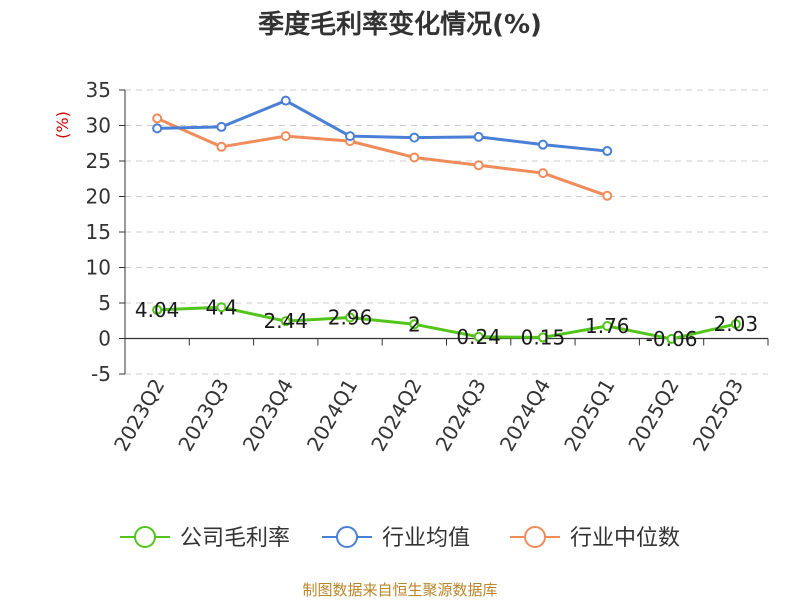 This screenshot has height=600, width=800. What do you see at coordinates (653, 415) in the screenshot?
I see `x-tick-label: 2025Q2` at bounding box center [653, 415].